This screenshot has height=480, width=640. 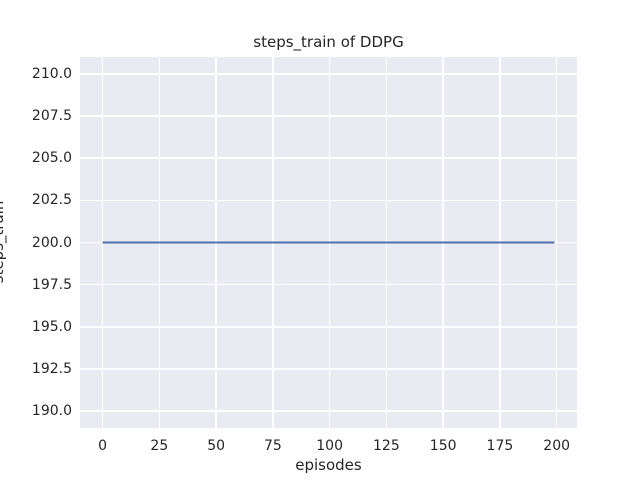 I want to click on x-tick-label: 75, so click(x=272, y=446).